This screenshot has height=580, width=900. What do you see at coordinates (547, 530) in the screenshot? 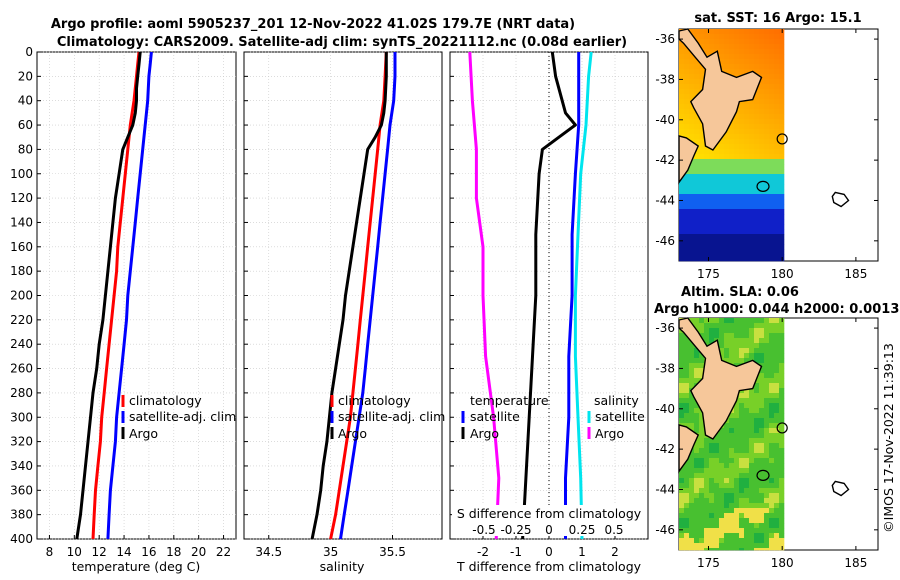
I see `difference-s-ticks: -0.5 -0.25 0 0.25 0.5` at bounding box center [547, 530].